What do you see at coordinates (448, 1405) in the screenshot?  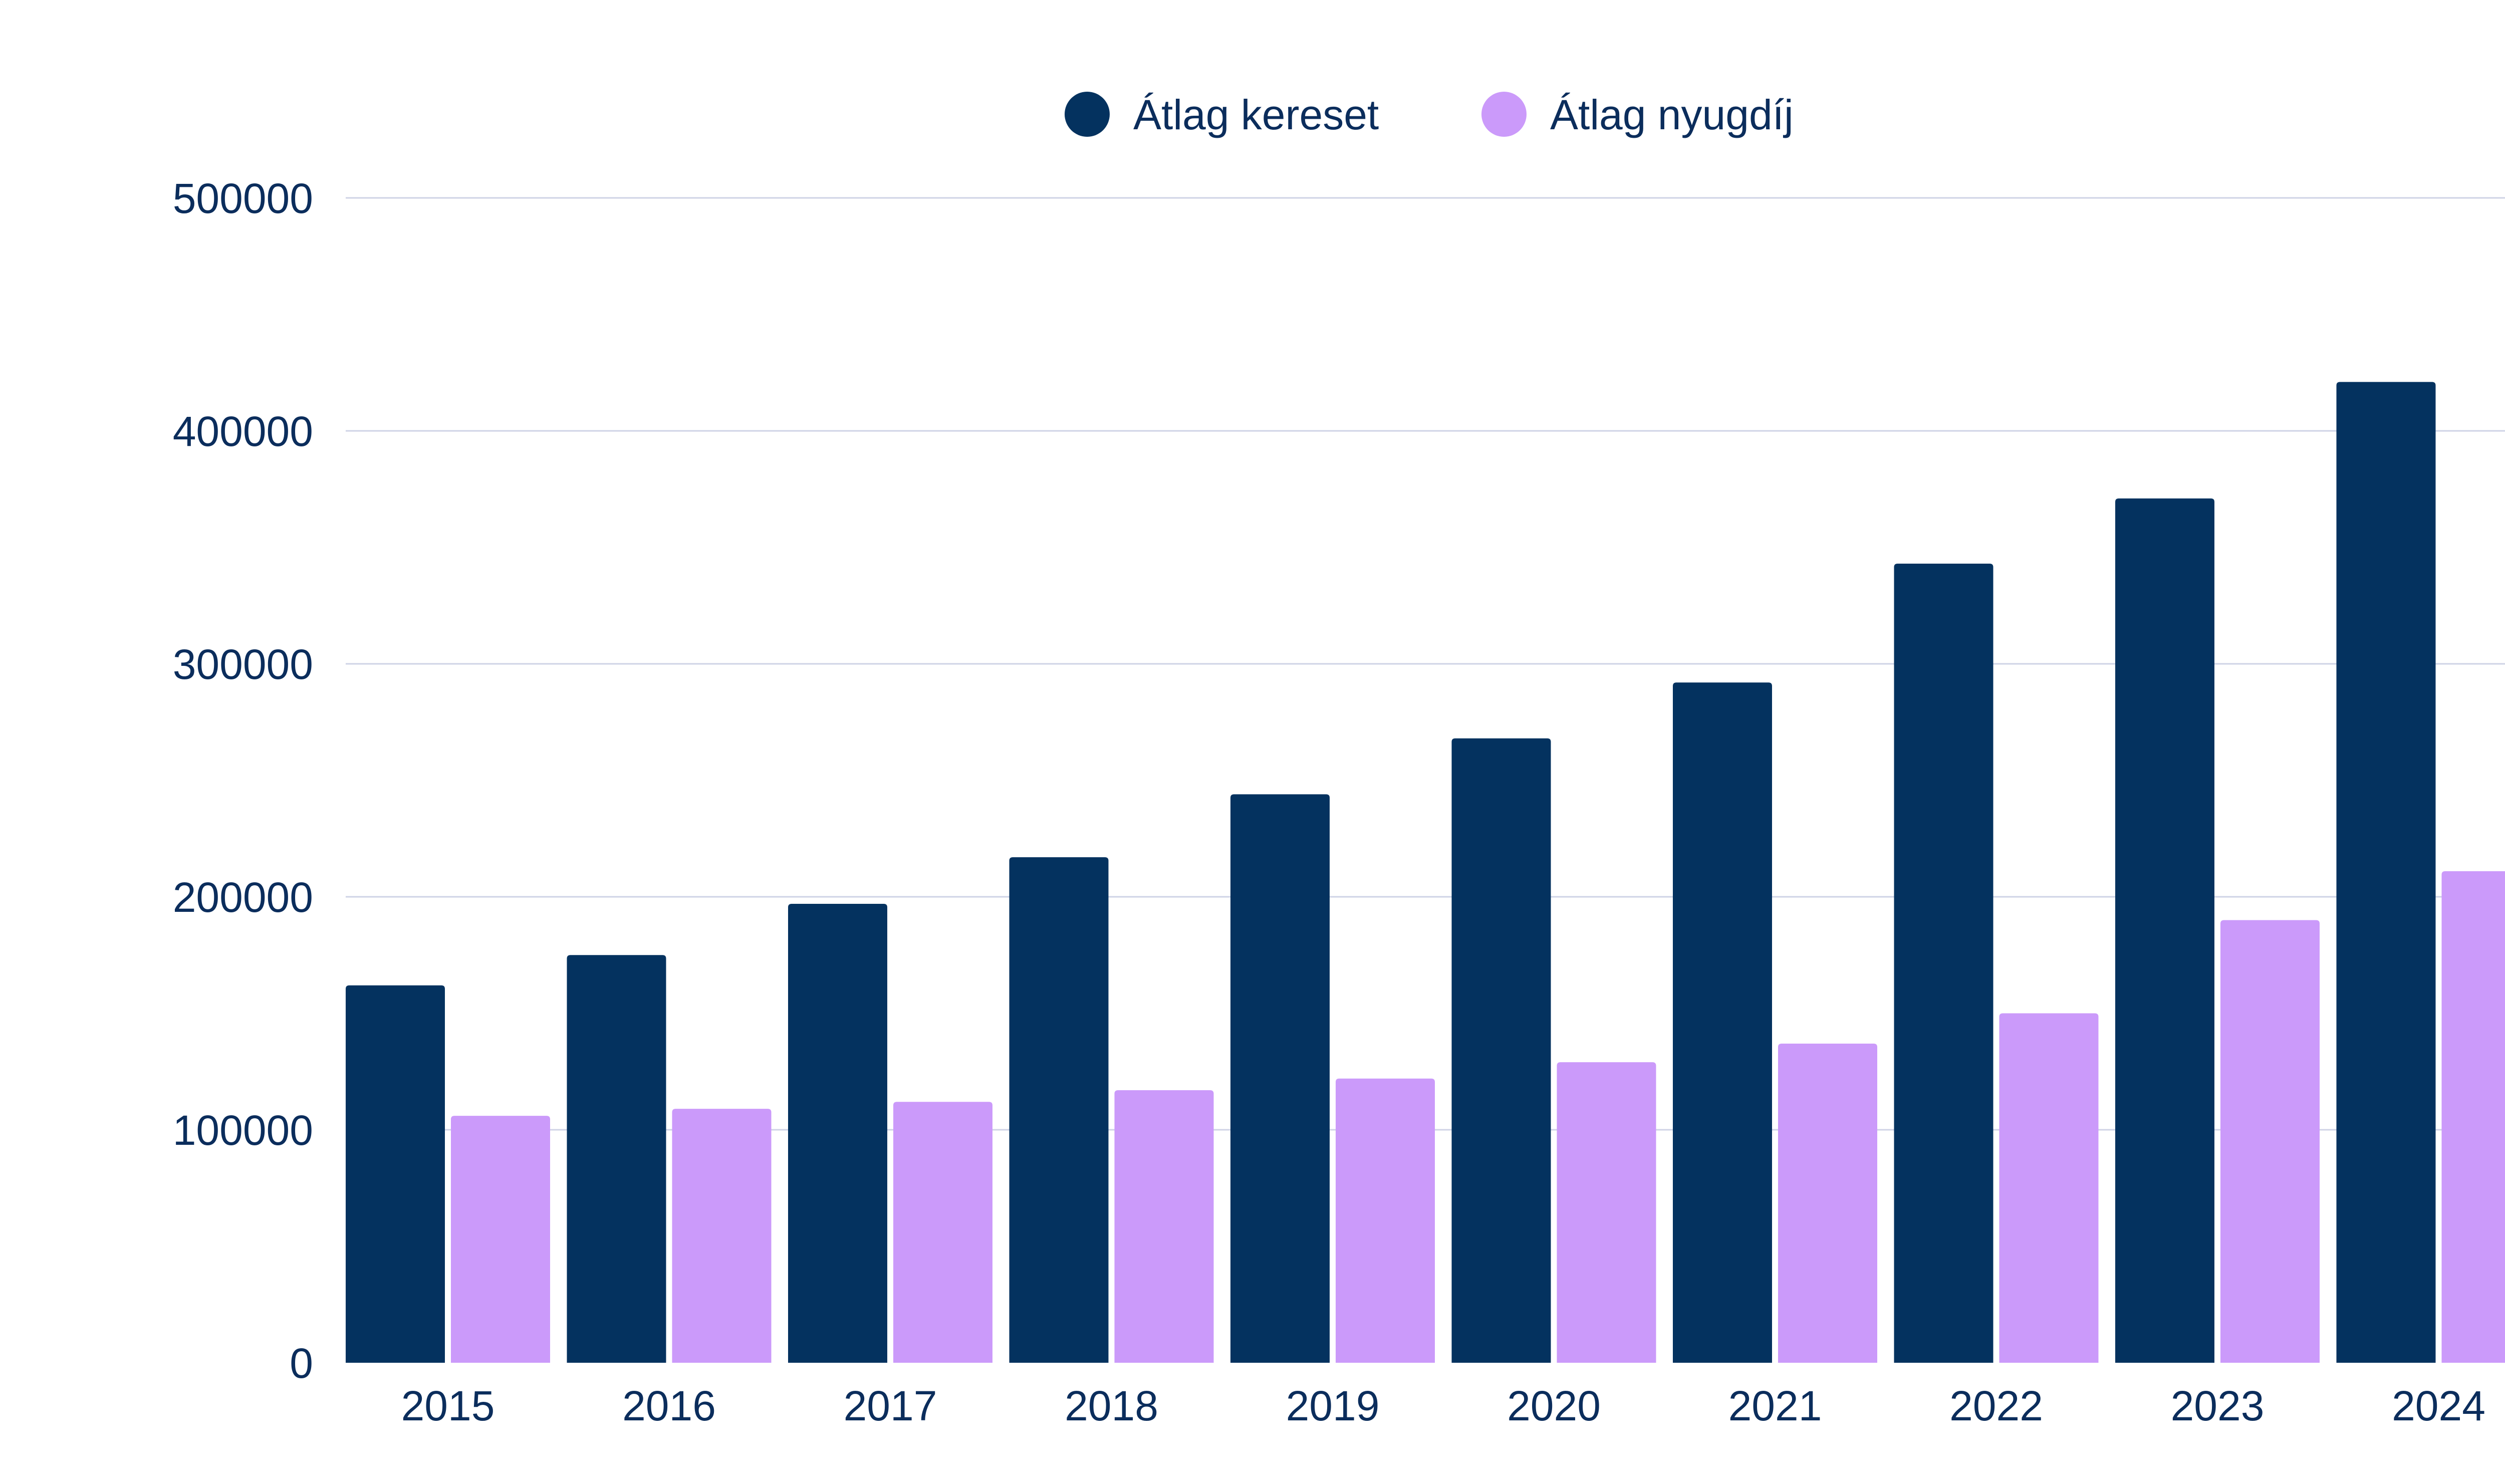 I see `x-tick-label: 2015` at bounding box center [448, 1405].